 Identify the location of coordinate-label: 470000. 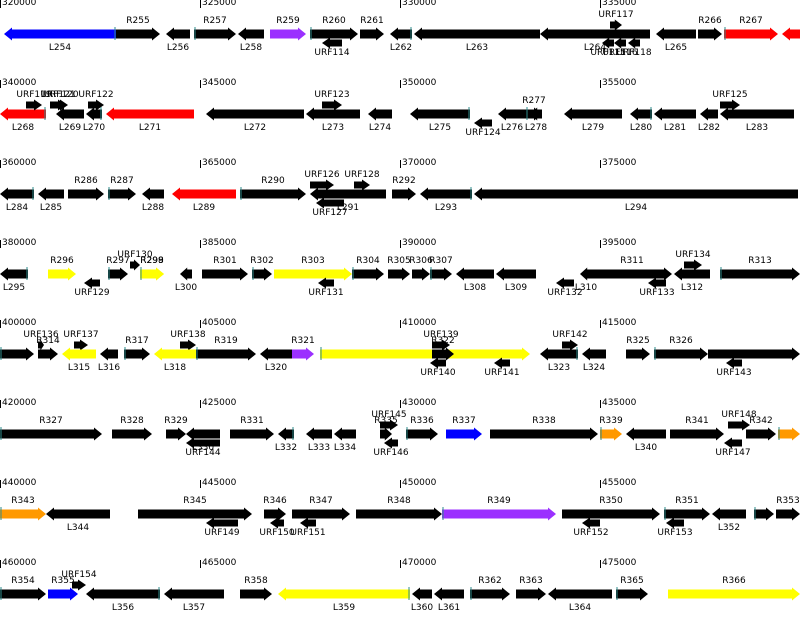
(419, 563).